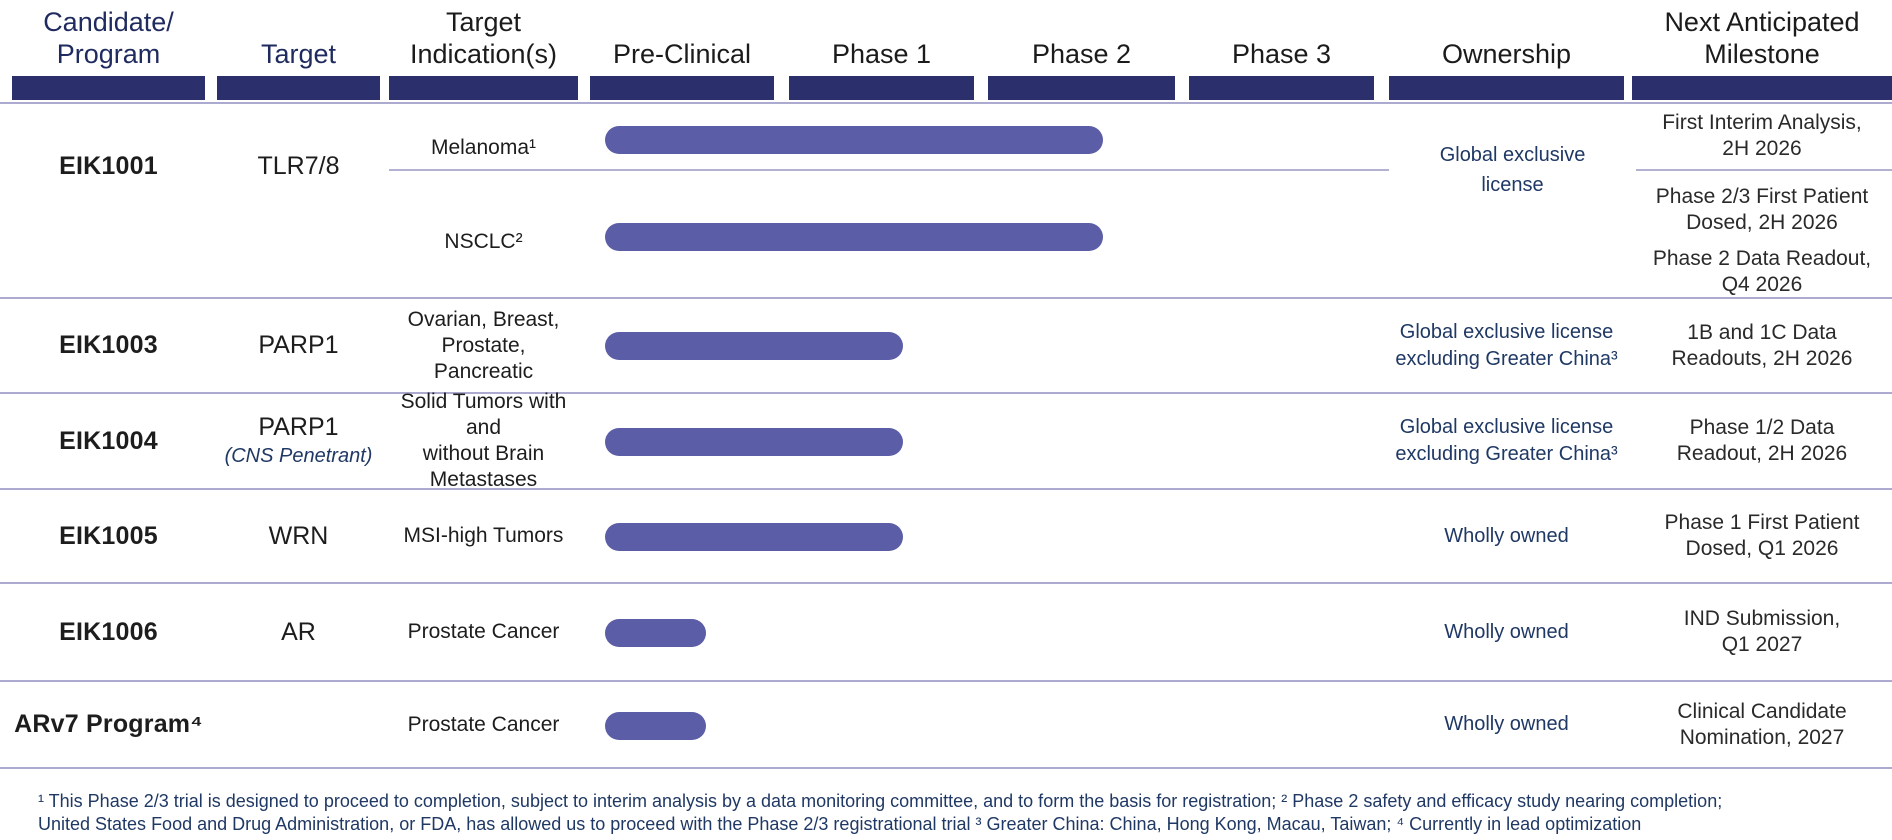 This screenshot has height=840, width=1892. Describe the element at coordinates (298, 165) in the screenshot. I see `target-name: TLR7/8` at that location.